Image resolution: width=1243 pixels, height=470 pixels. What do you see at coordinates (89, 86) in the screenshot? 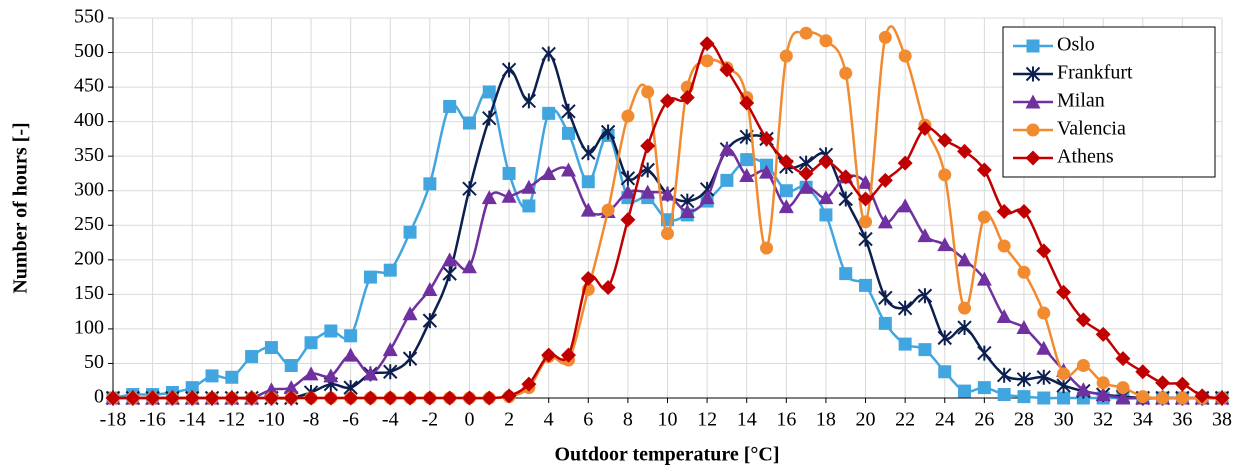
I see `y-tick-label: 450` at bounding box center [89, 86].